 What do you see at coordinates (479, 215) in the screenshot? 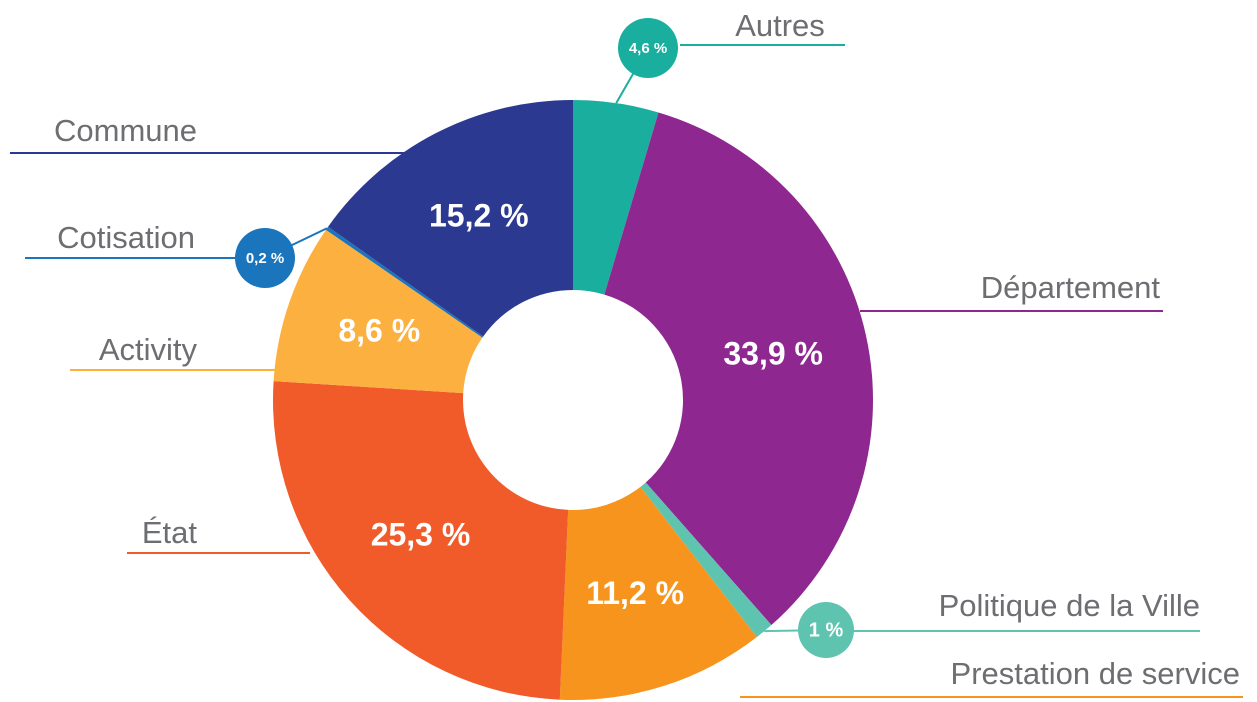
I see `value-label: 15,2 %` at bounding box center [479, 215].